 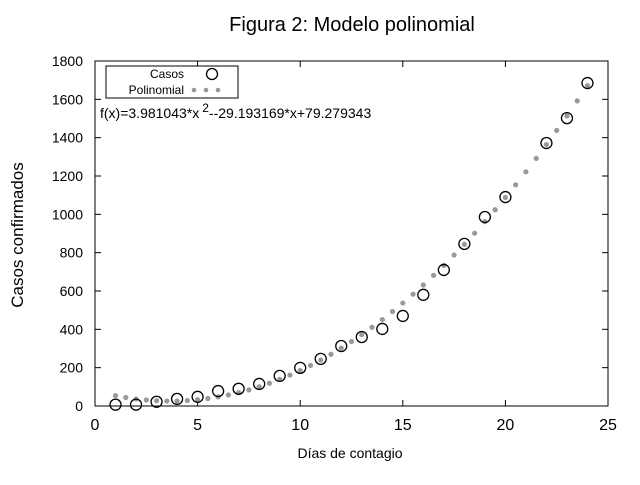 I want to click on y-tick-label: 600, so click(x=72, y=291).